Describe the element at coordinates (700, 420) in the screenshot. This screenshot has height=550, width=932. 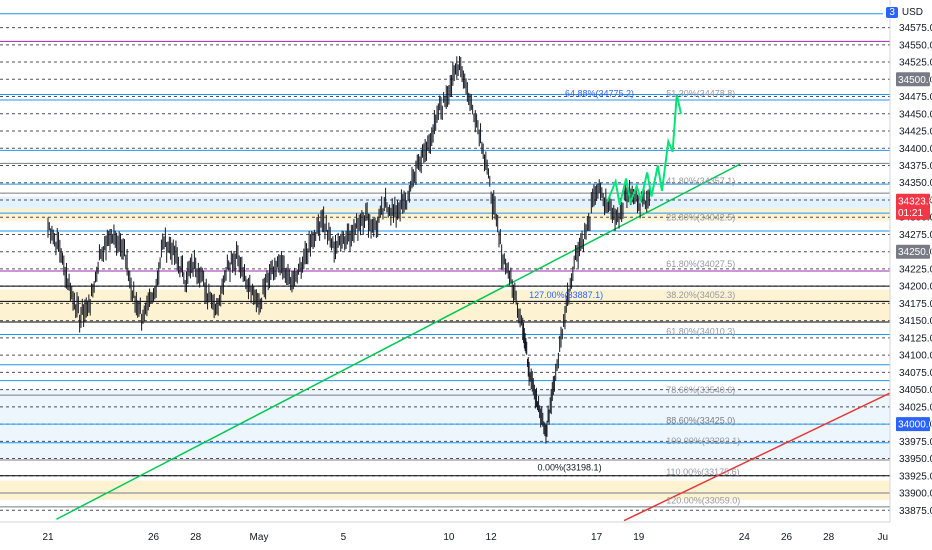
I see `fib-label: 88.60%(33425.0)` at that location.